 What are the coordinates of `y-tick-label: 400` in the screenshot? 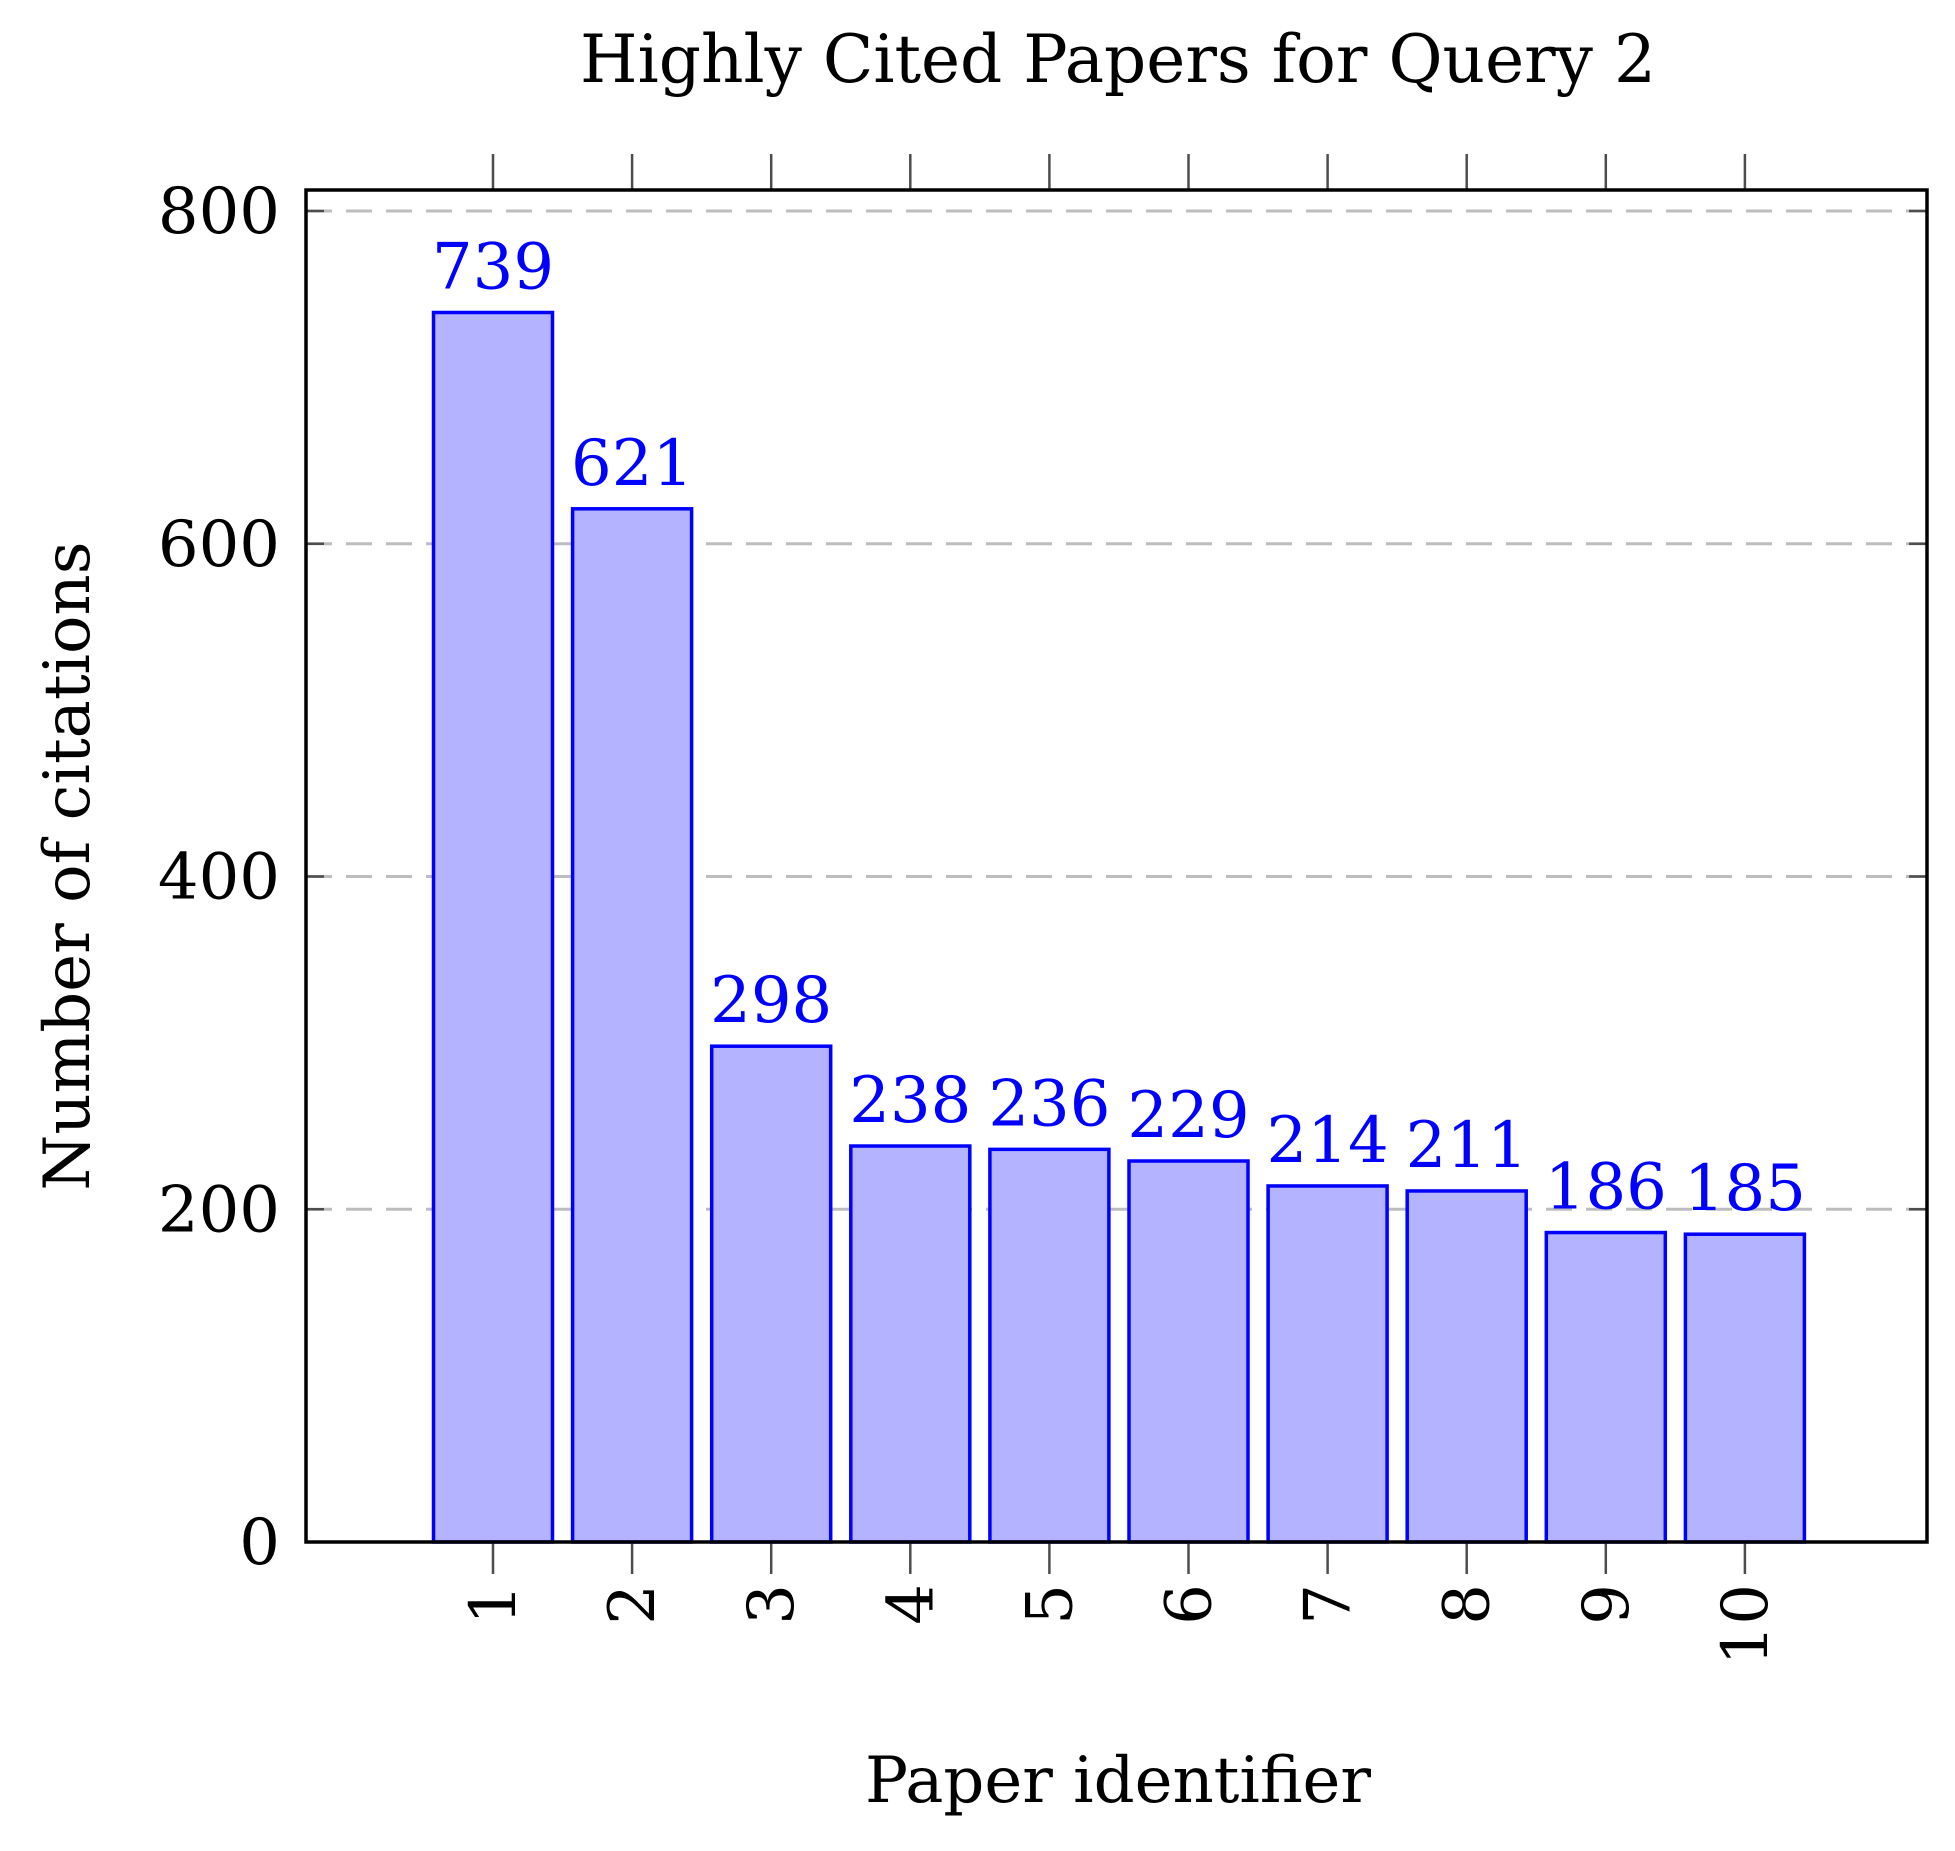 It's located at (219, 878).